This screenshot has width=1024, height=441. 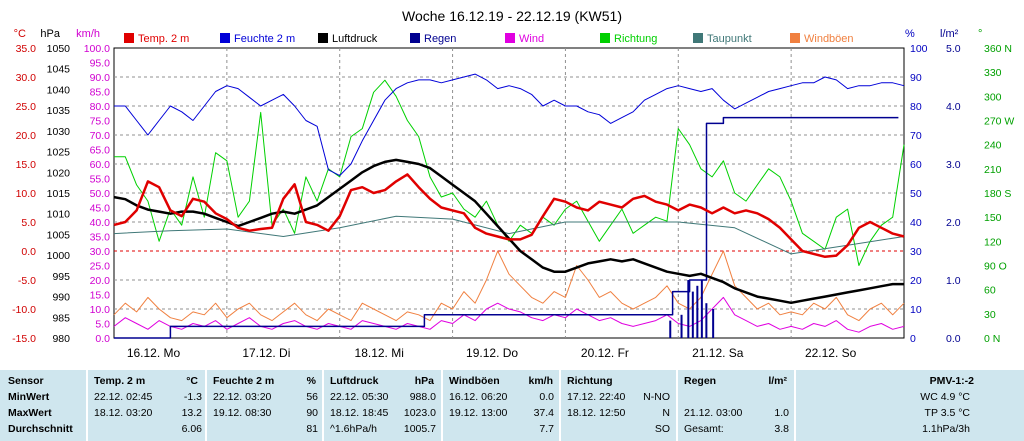 What do you see at coordinates (916, 78) in the screenshot?
I see `humidity-axis-tick: 90` at bounding box center [916, 78].